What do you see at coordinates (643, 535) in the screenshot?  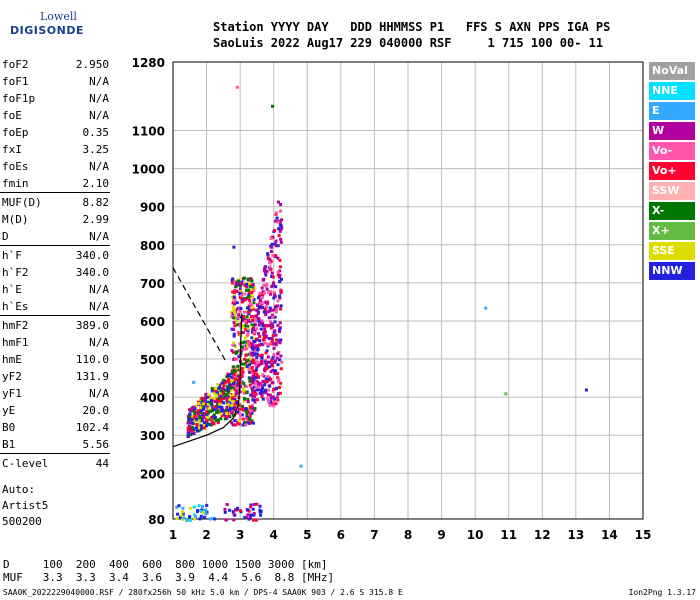 I see `x-tick-label: 15` at bounding box center [643, 535].